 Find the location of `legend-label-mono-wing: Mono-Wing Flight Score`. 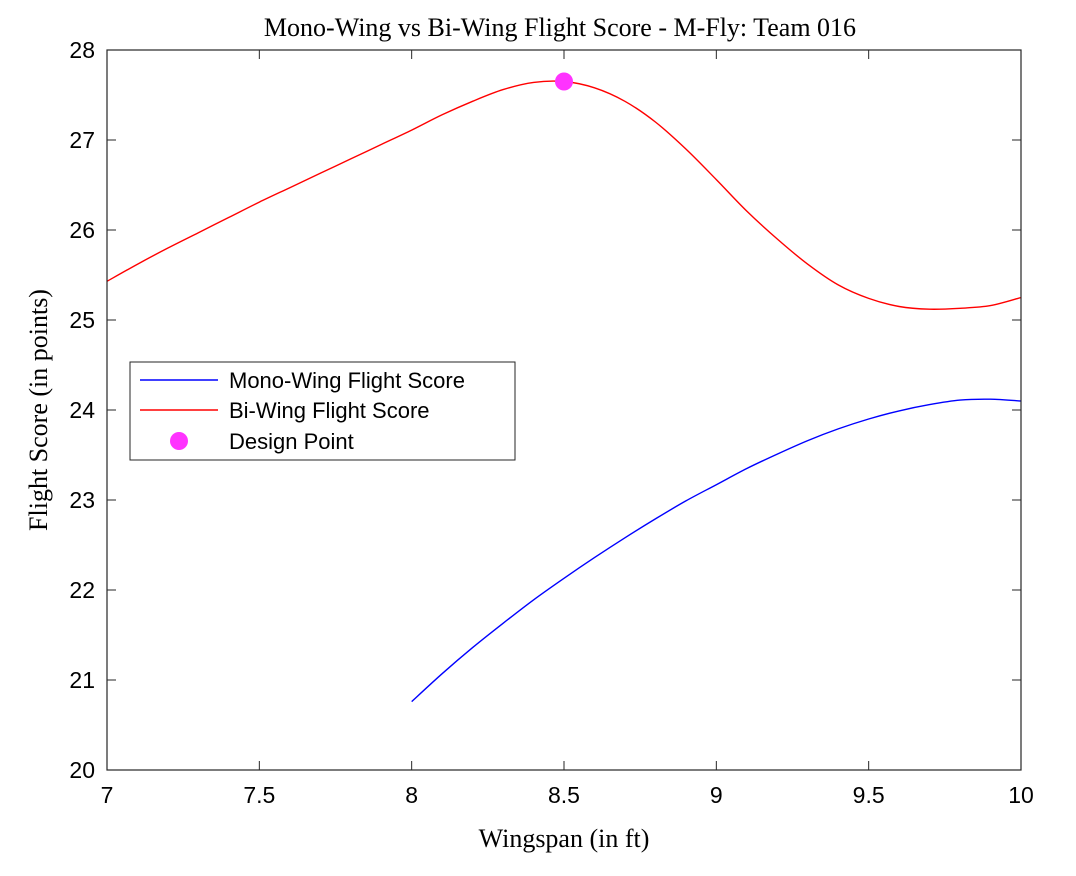

legend-label-mono-wing: Mono-Wing Flight Score is located at coordinates (347, 380).